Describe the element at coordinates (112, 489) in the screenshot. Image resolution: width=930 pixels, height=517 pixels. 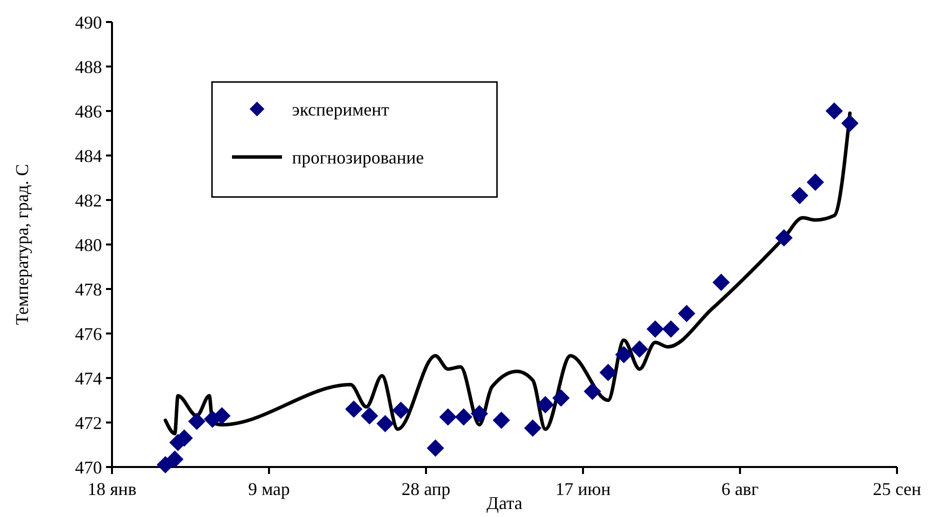
I see `x-tick-label: 18 янв` at that location.